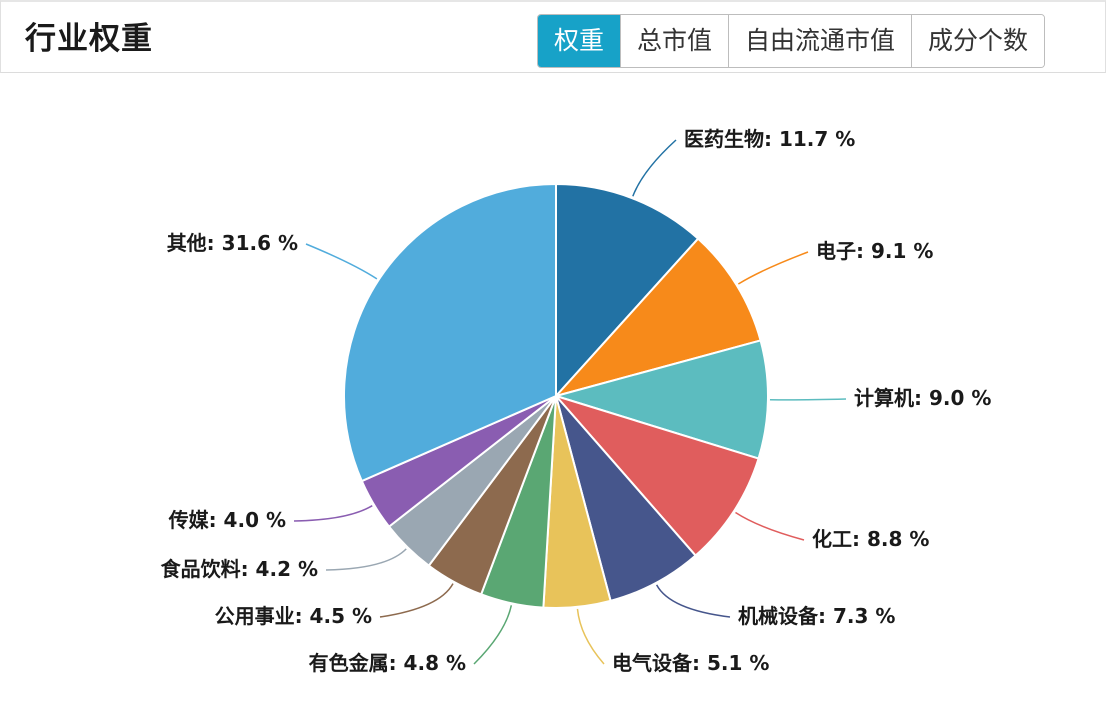 This screenshot has height=712, width=1108. Describe the element at coordinates (820, 41) in the screenshot. I see `tab-free-float-market-cap: 自由流通市值` at that location.